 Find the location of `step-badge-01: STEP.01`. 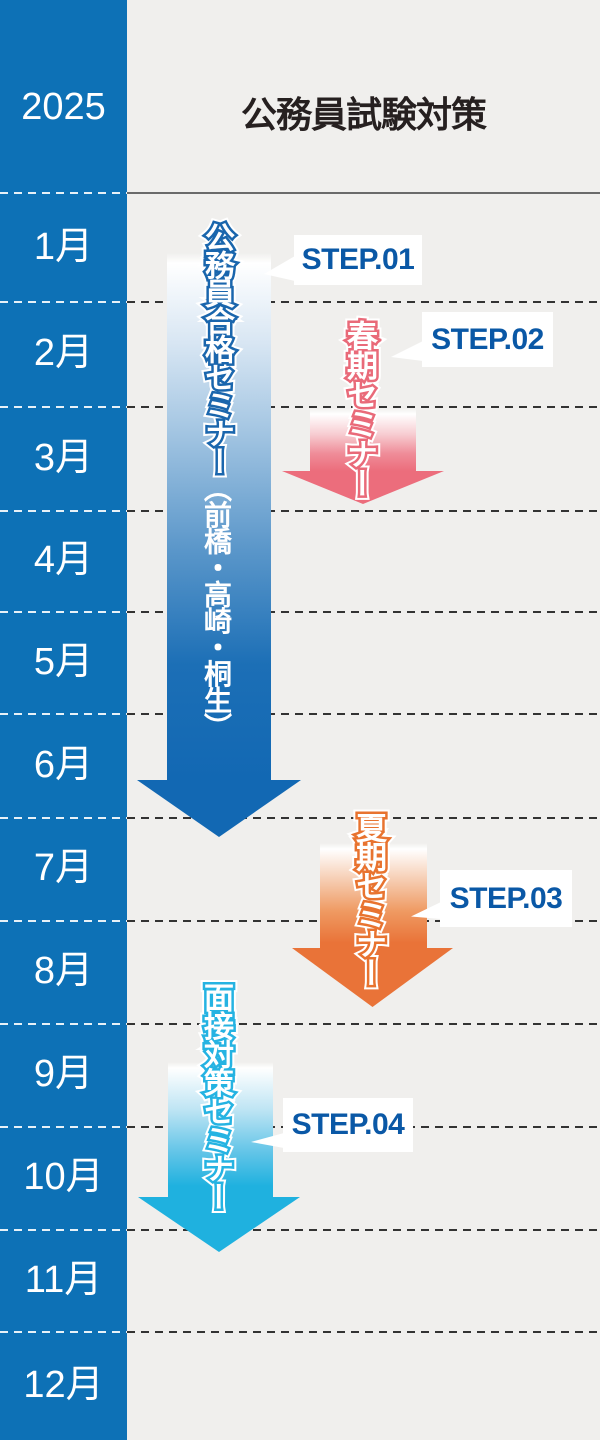

step-badge-01: STEP.01 is located at coordinates (343, 260).